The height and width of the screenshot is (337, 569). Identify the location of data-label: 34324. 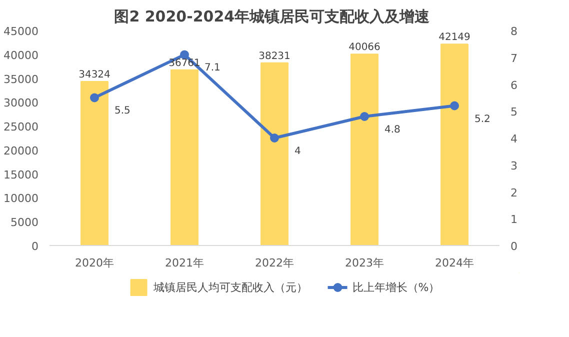
(94, 75).